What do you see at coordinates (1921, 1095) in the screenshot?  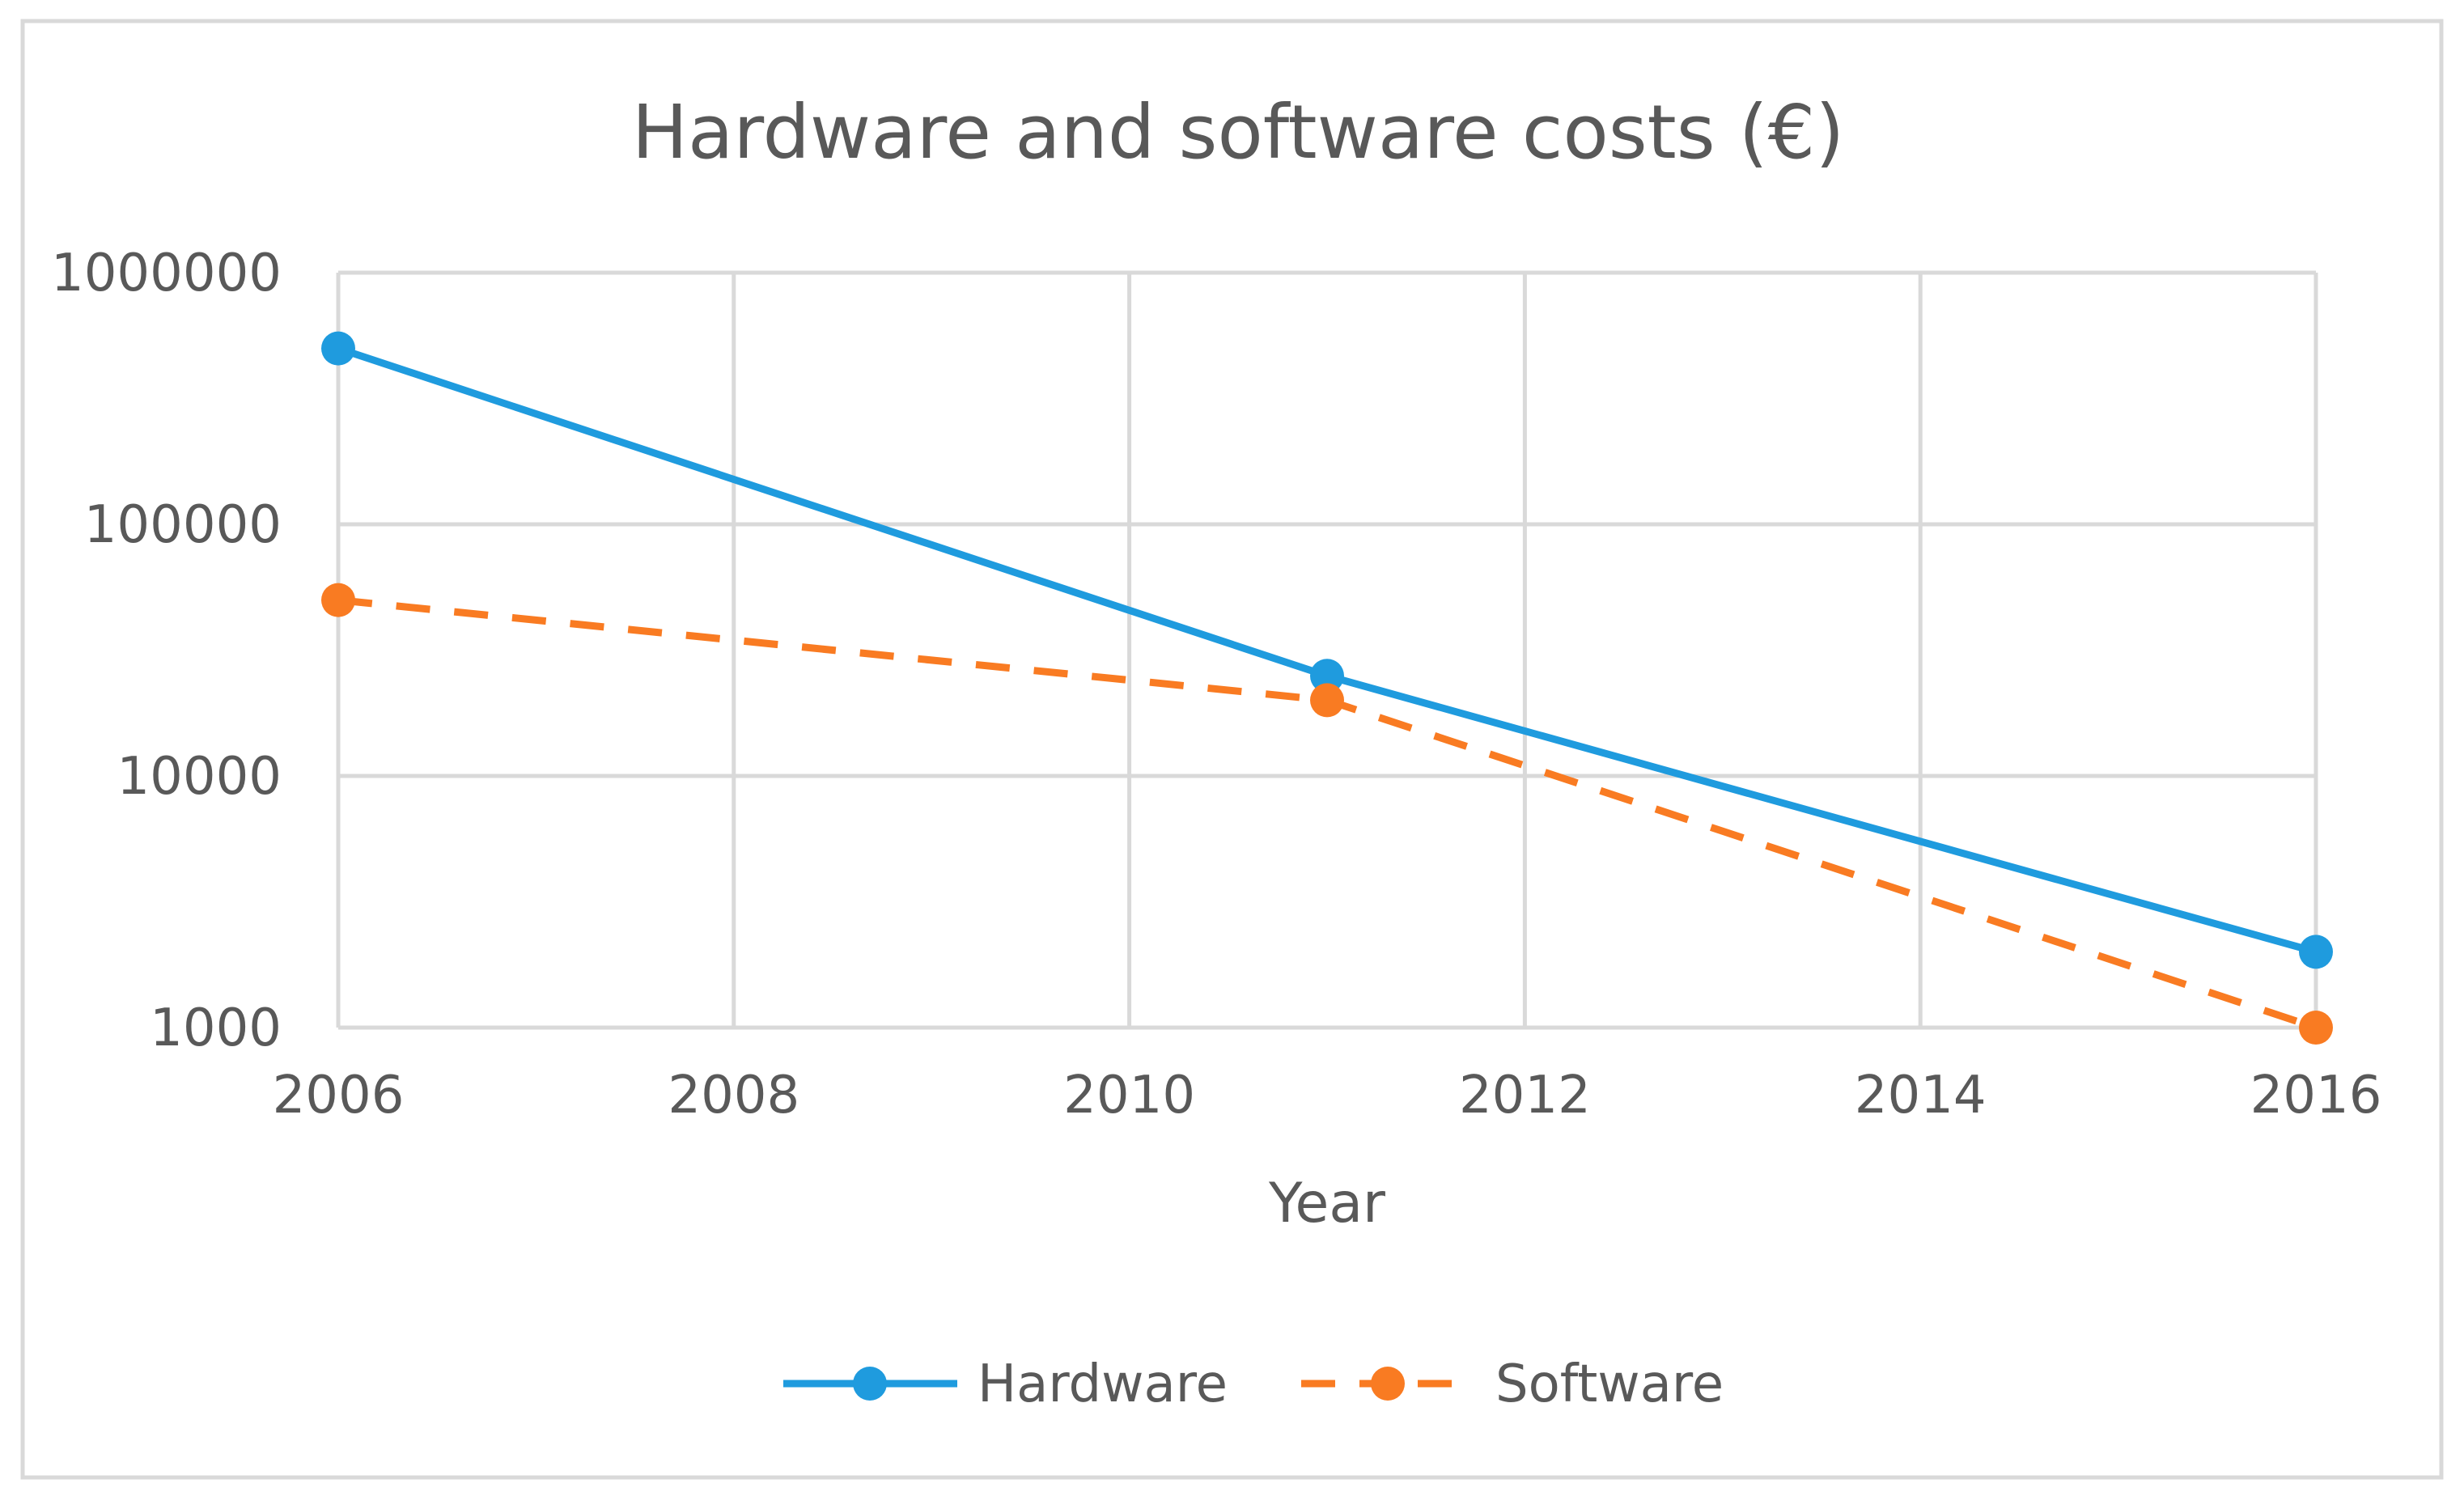 I see `x-tick-label: 2014` at bounding box center [1921, 1095].